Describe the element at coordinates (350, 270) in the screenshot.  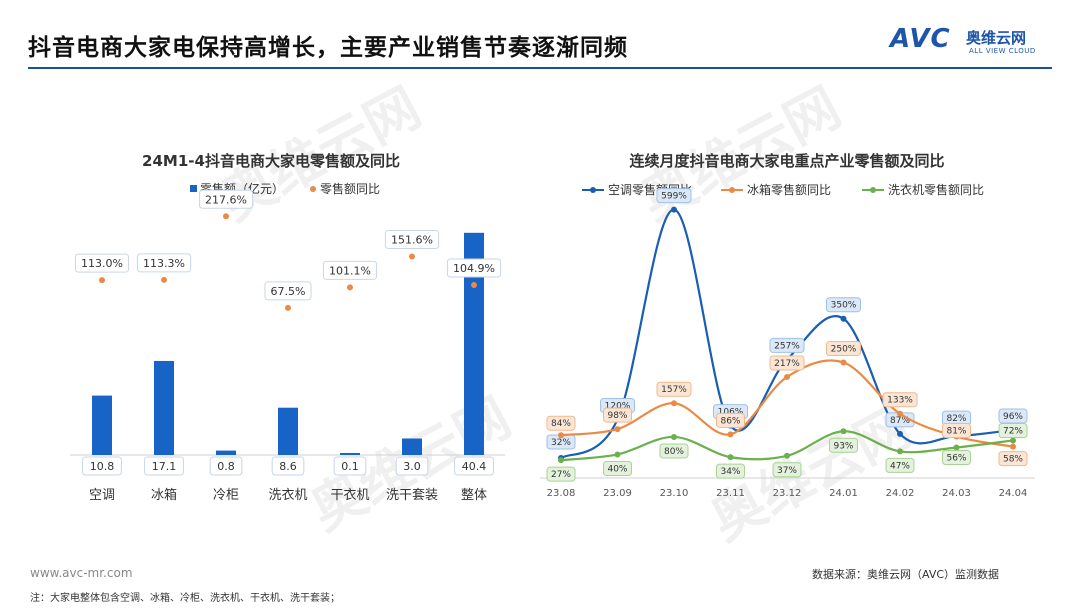
I see `yoy-label: 101.1%` at that location.